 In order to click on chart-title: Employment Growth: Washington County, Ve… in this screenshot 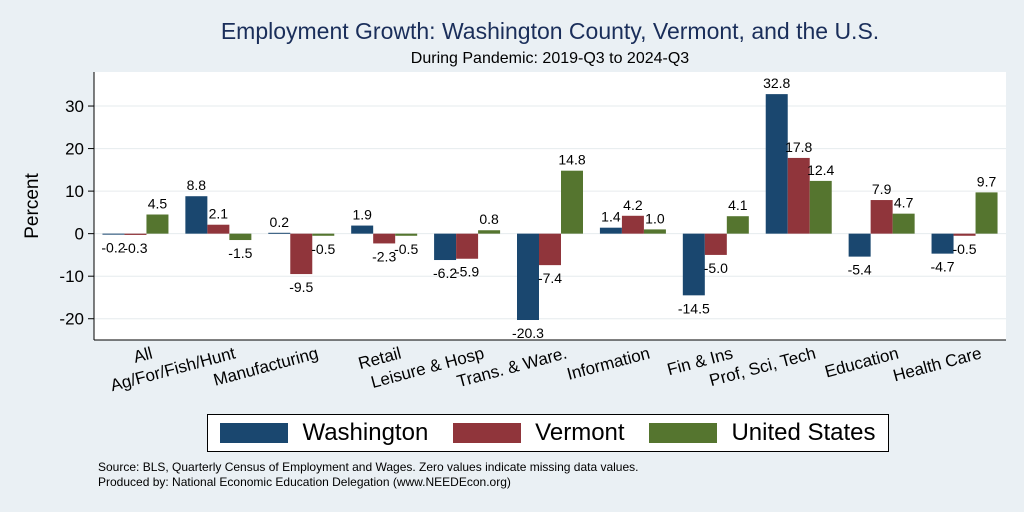, I will do `click(550, 31)`.